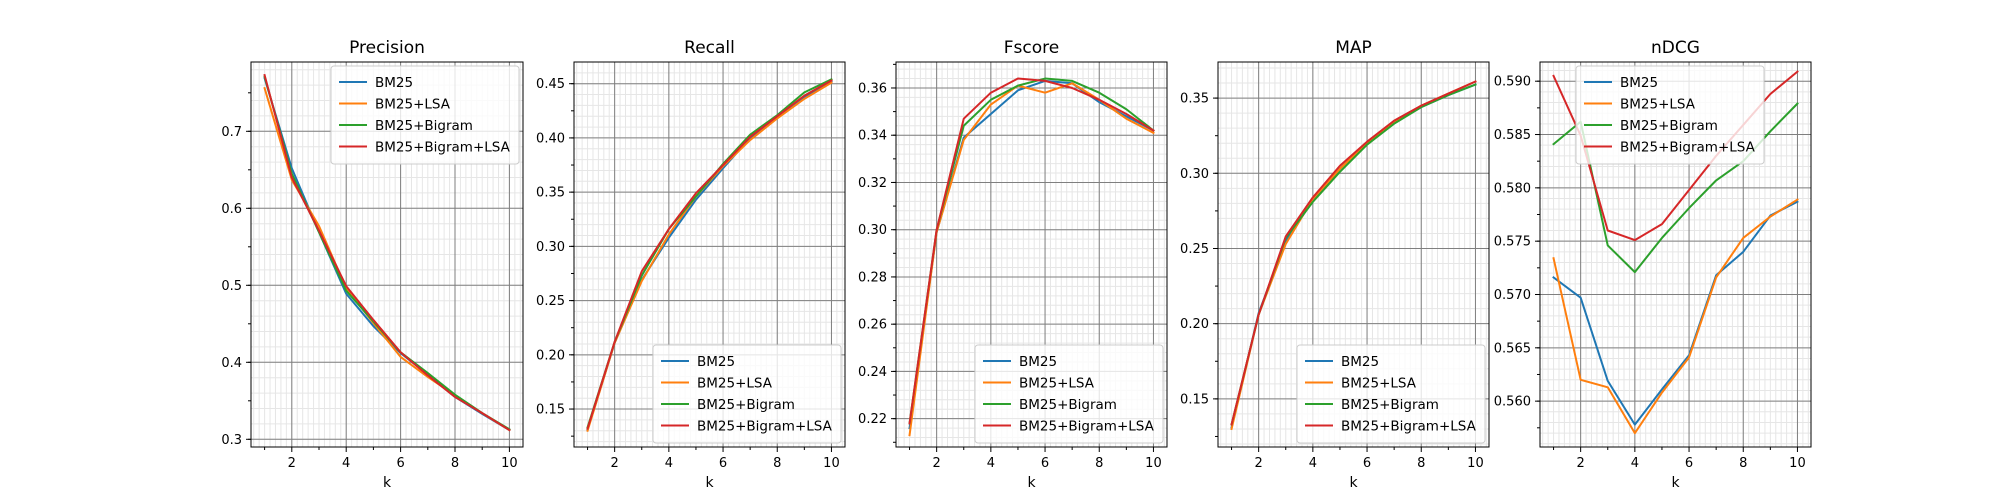 The width and height of the screenshot is (2000, 500). Describe the element at coordinates (550, 138) in the screenshot. I see `y-tick-label: 0.40` at that location.